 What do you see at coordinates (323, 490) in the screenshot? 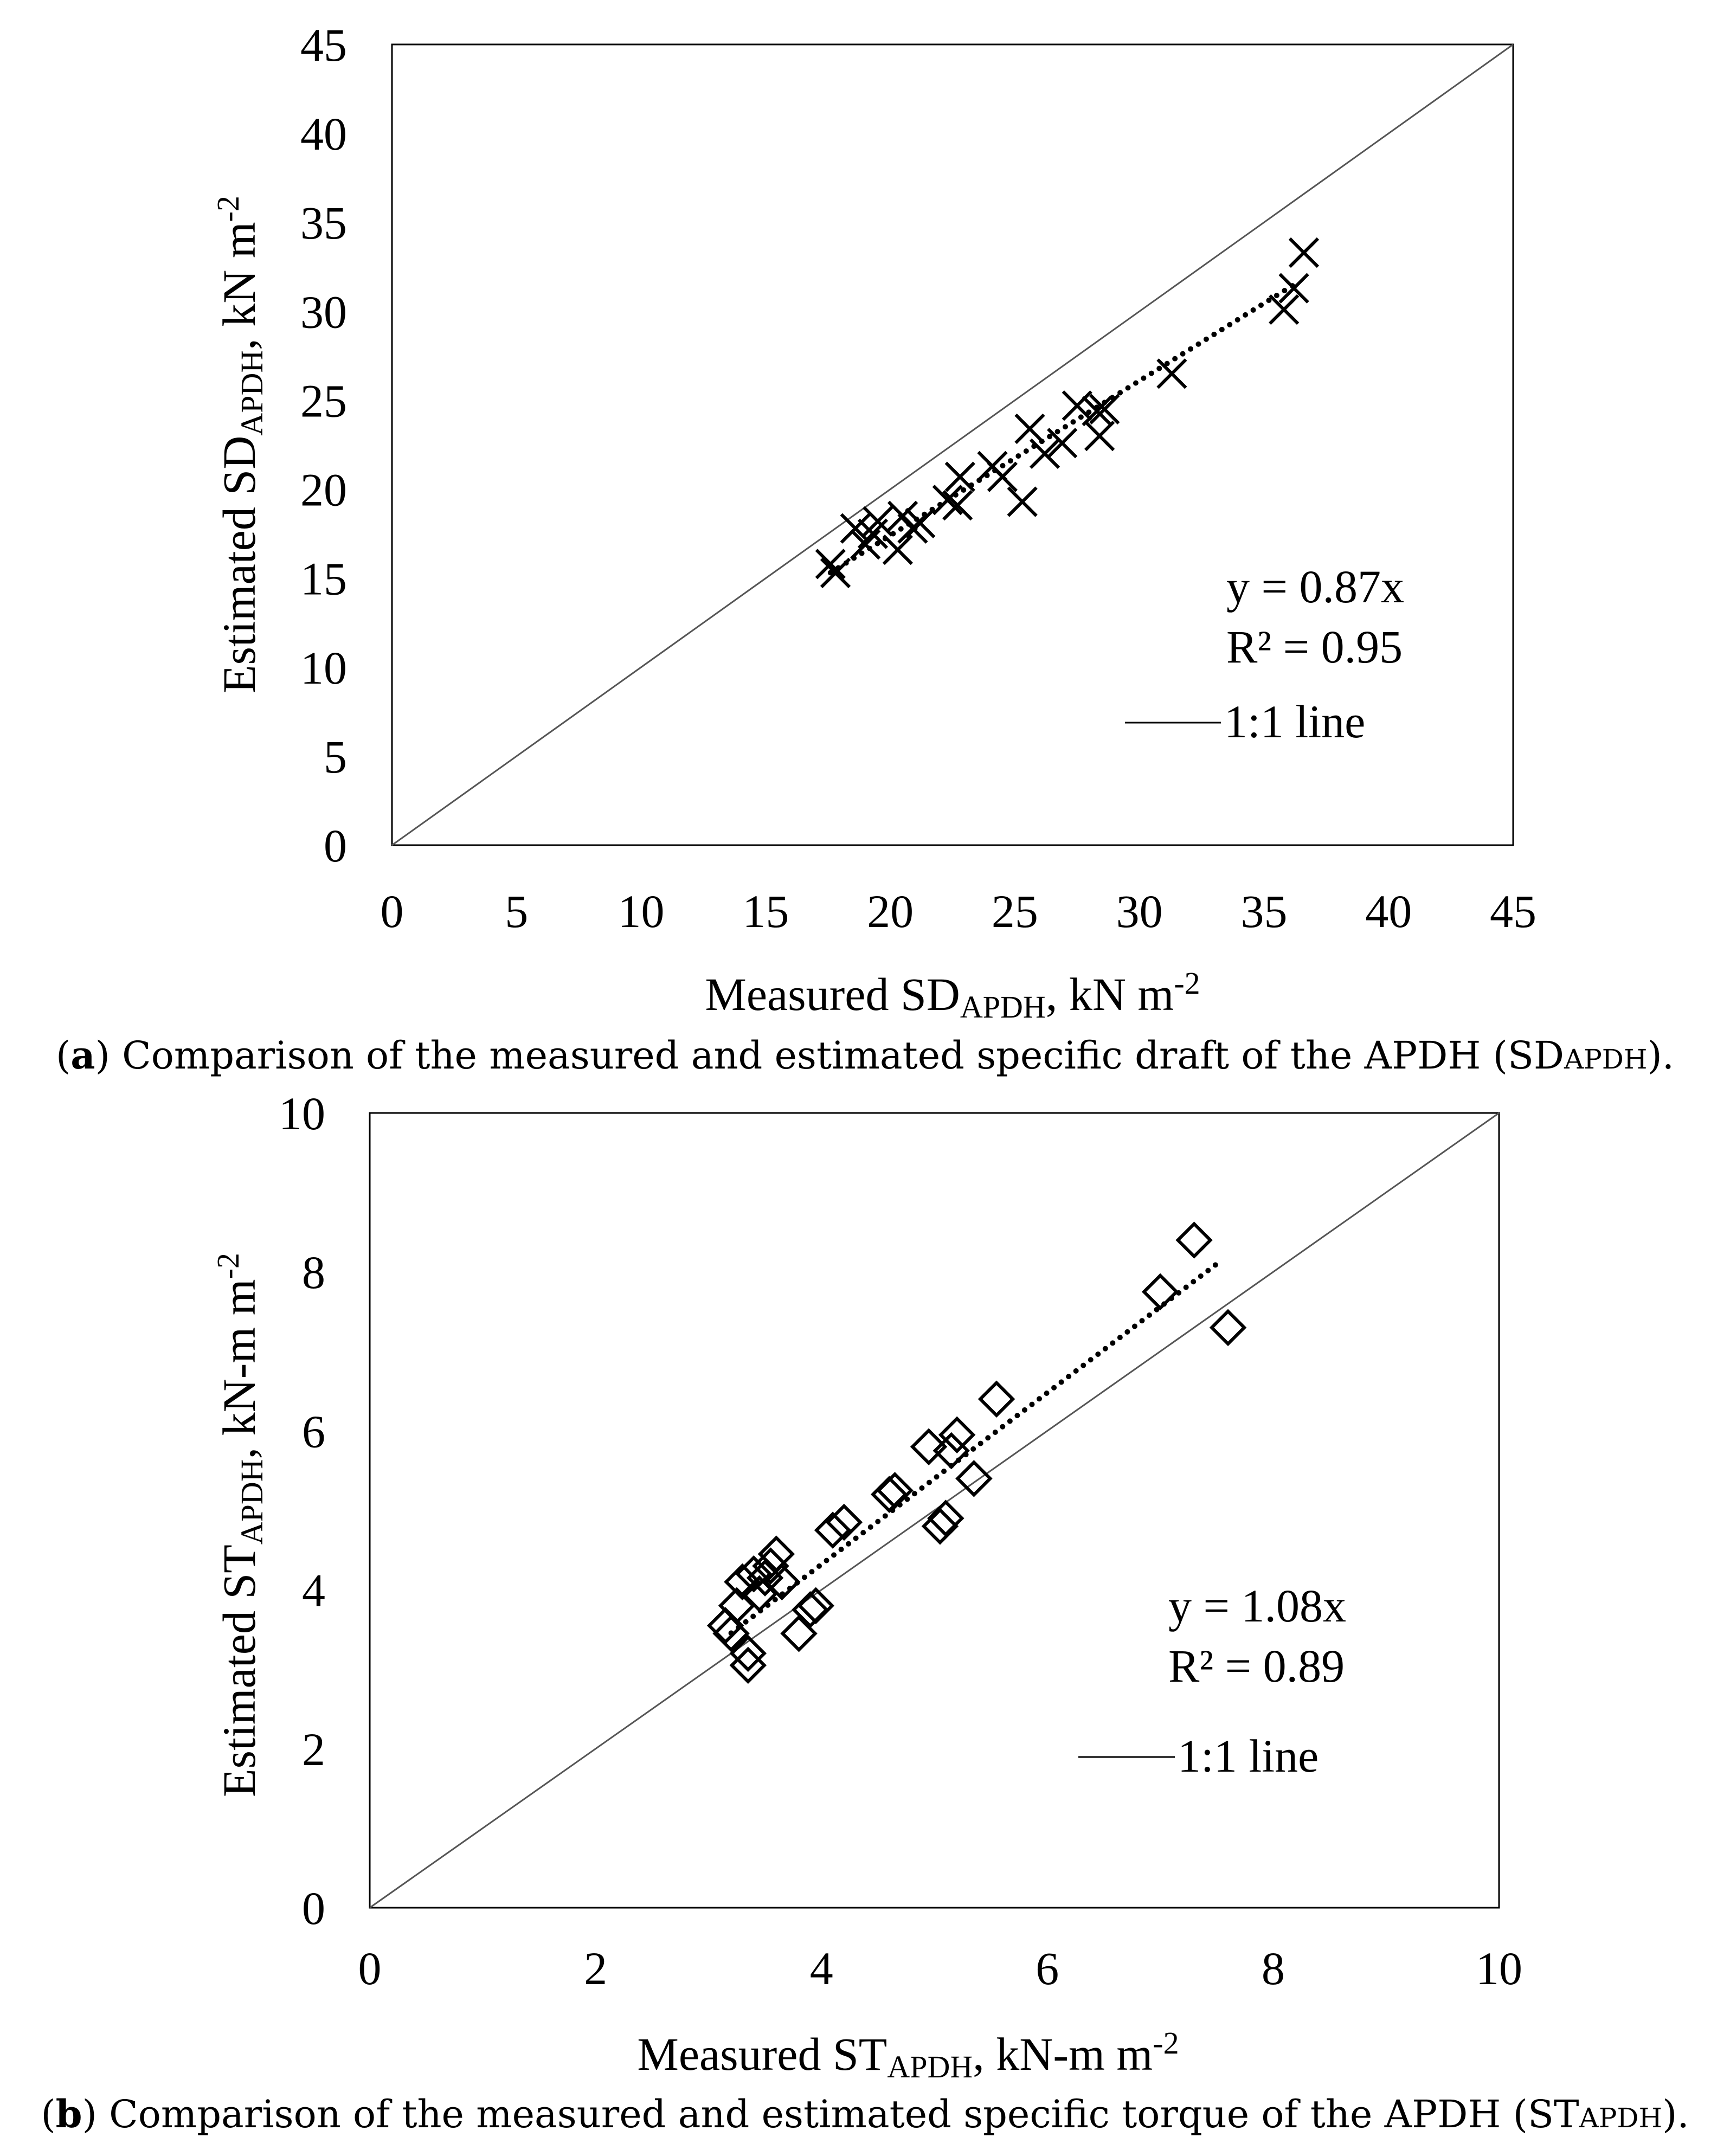
I see `chart-a-y-tick-label: 20` at bounding box center [323, 490].